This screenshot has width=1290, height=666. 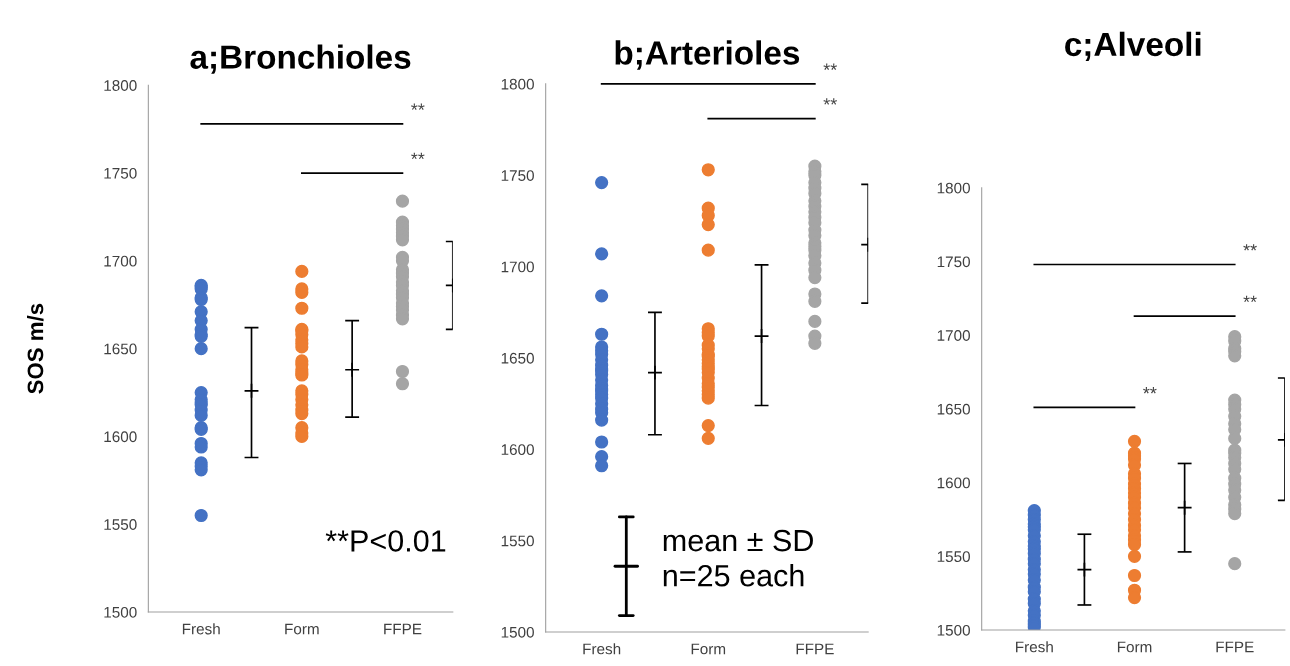 I want to click on chart-title: b;Arterioles, so click(x=707, y=55).